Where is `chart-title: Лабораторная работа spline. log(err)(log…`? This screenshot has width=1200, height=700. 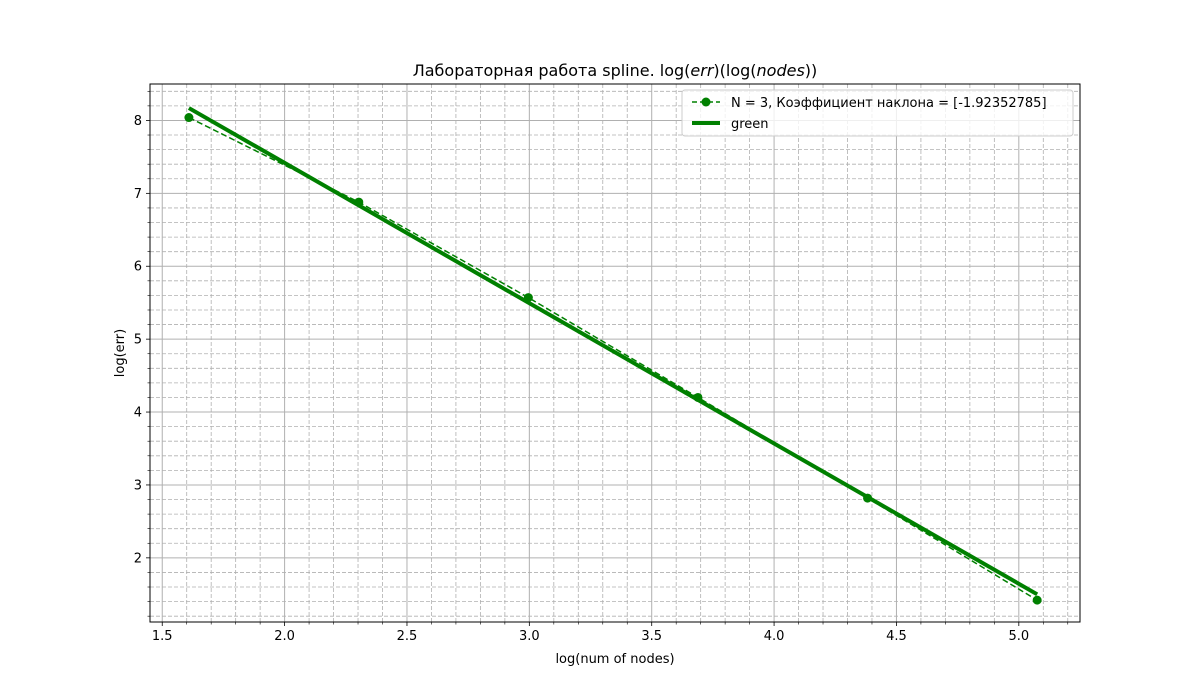 chart-title: Лабораторная работа spline. log(err)(log… is located at coordinates (615, 70).